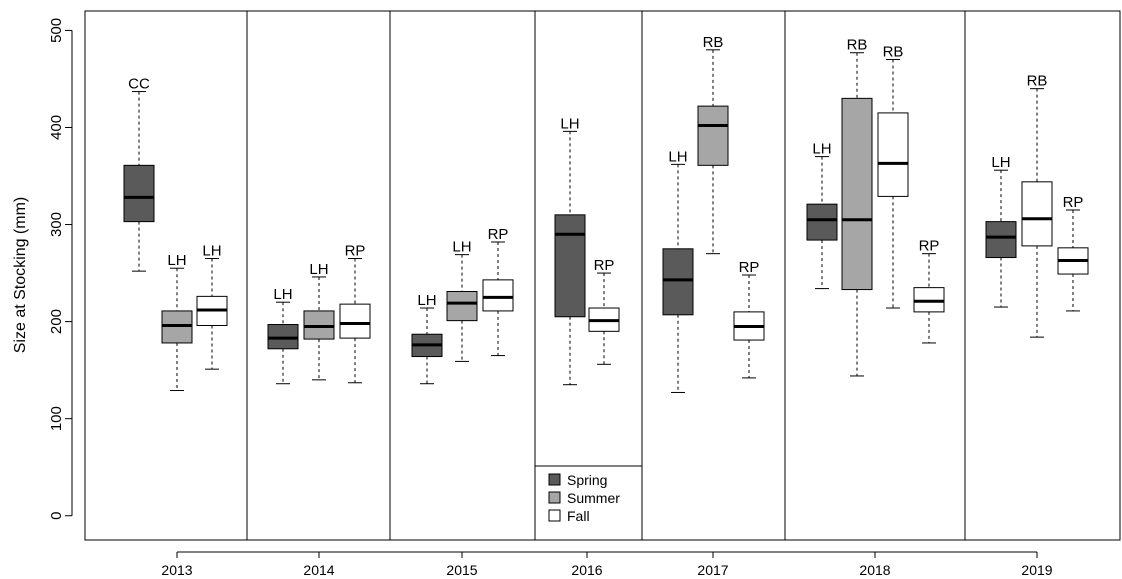 This screenshot has height=579, width=1122. I want to click on legend-label-fall: Fall, so click(578, 516).